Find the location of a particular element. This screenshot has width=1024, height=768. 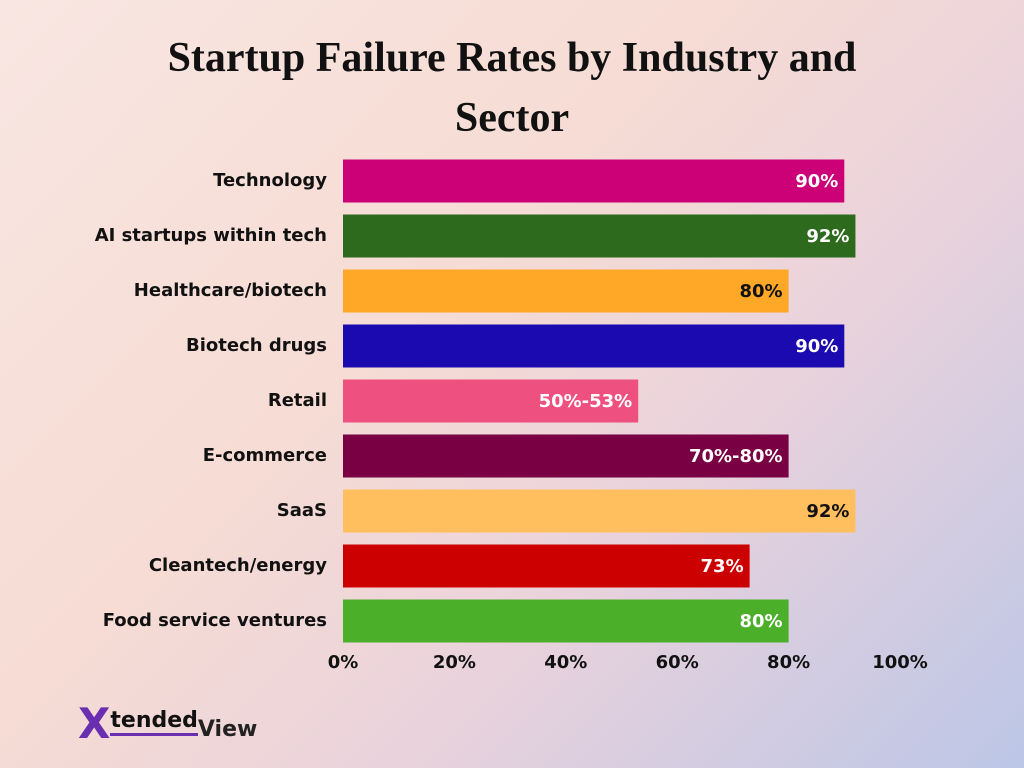

x-tick-label: 60% is located at coordinates (677, 662).